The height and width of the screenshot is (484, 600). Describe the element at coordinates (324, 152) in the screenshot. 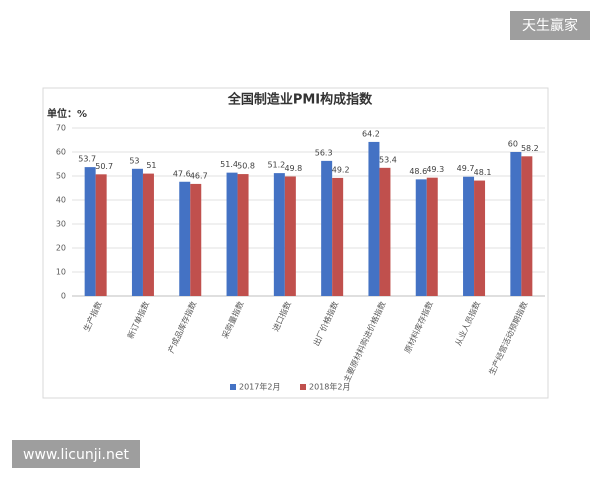

I see `value-label: 56.3` at that location.